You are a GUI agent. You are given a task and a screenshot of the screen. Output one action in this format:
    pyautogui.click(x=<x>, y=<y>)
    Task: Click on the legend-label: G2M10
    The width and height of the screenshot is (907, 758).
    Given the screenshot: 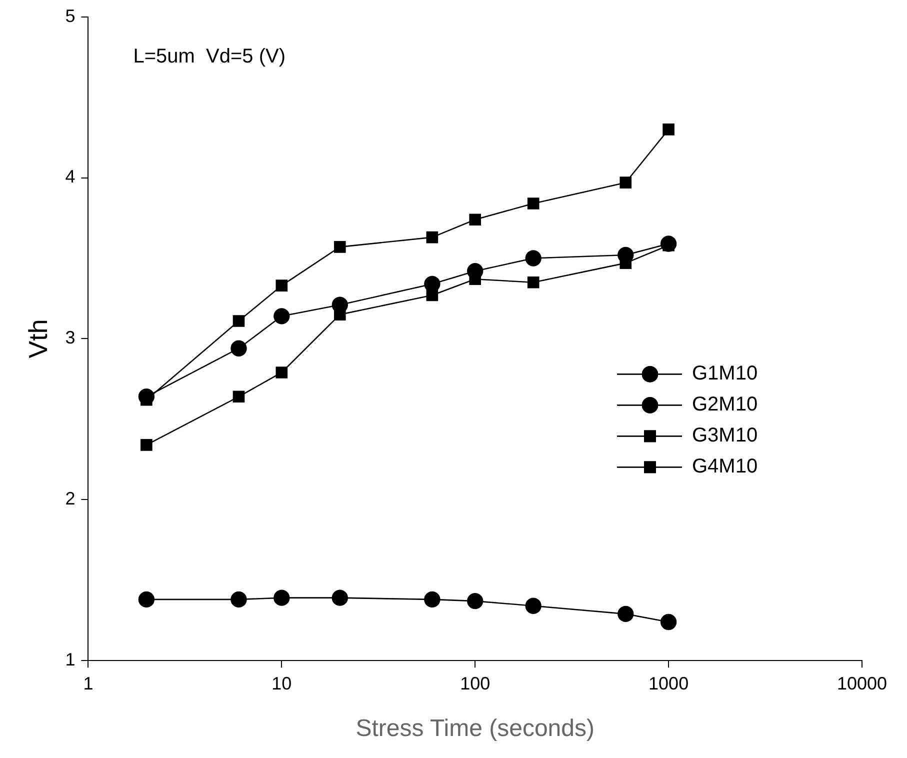 What is the action you would take?
    pyautogui.click(x=725, y=405)
    